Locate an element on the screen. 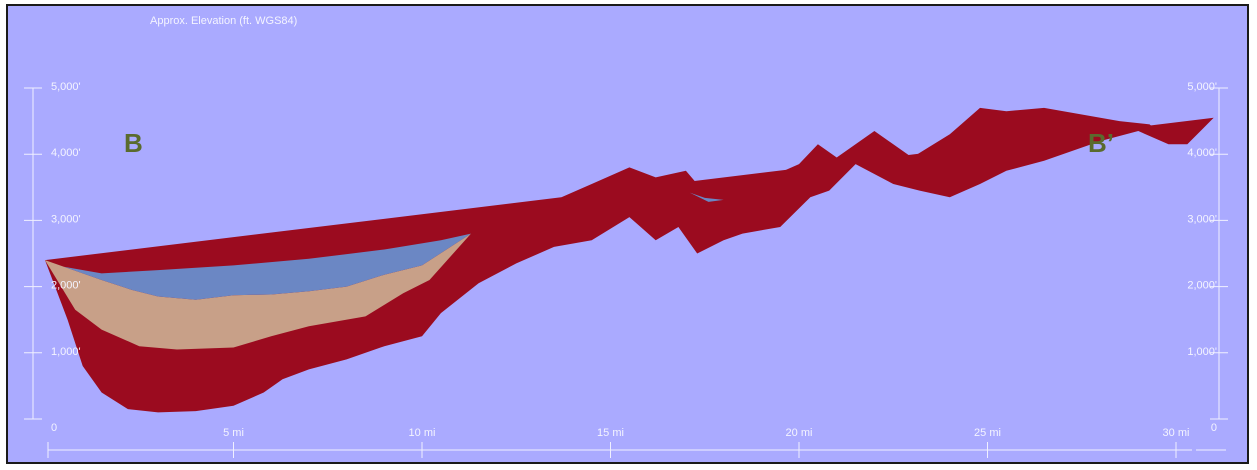  x-tick-label: 15 mi is located at coordinates (610, 433).